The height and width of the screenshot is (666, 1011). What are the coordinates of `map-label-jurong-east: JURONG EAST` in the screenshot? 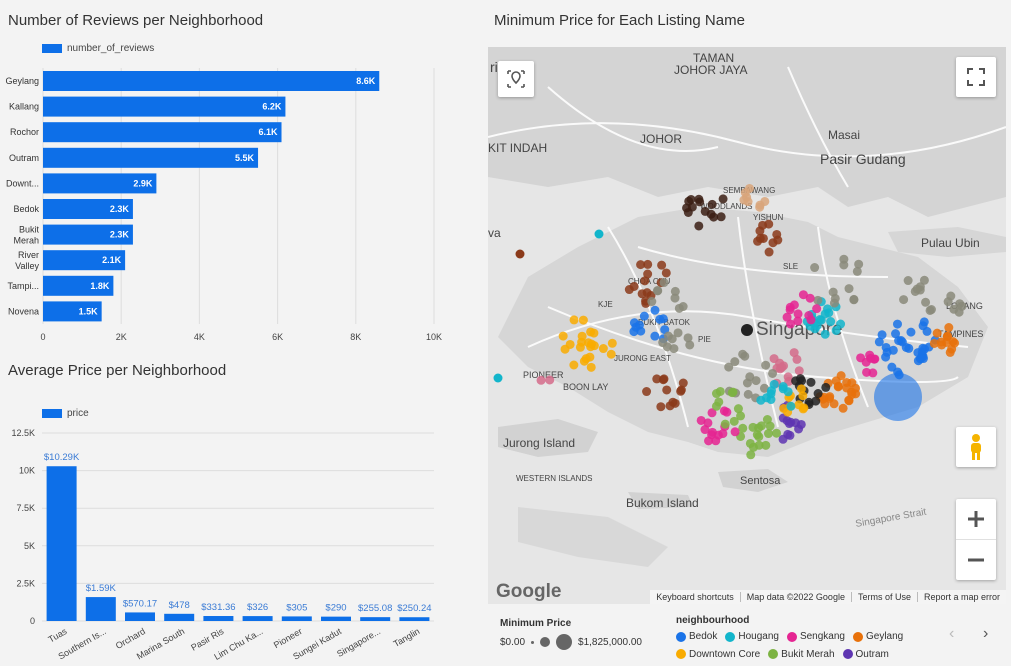 It's located at (642, 358).